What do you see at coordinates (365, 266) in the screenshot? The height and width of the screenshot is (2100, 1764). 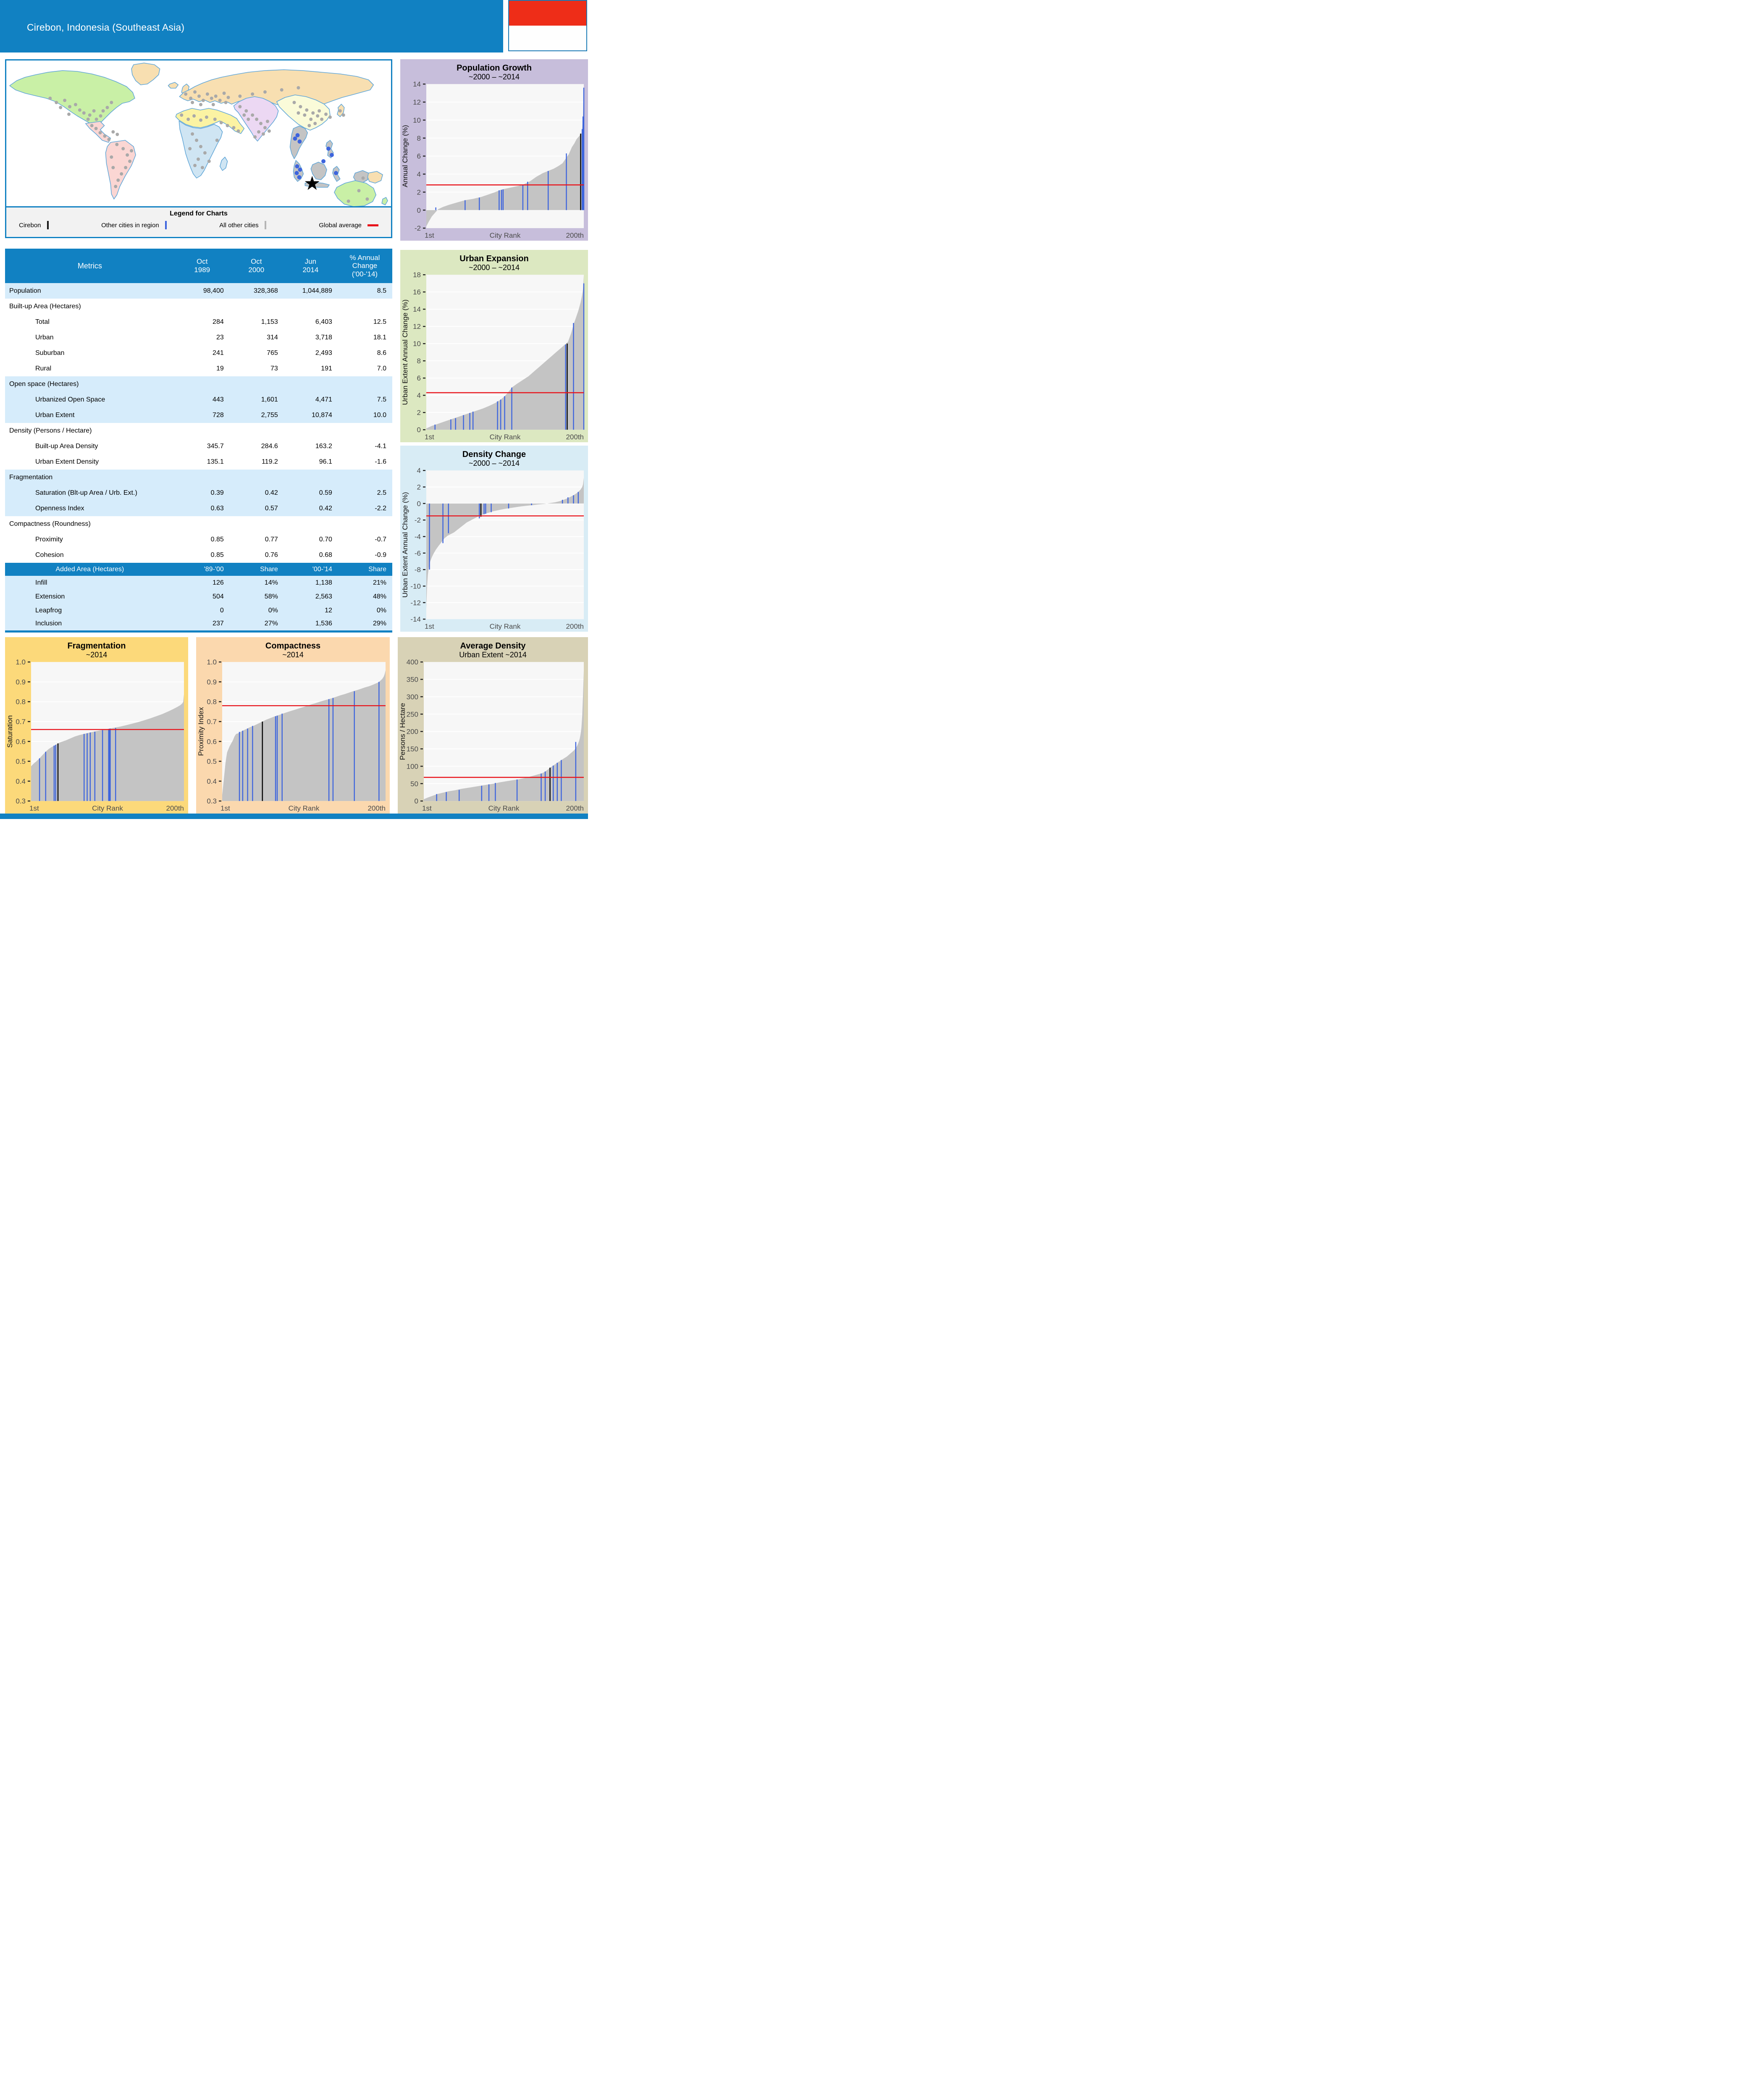 I see `column-header: % Annual Change ('00-'14)` at bounding box center [365, 266].